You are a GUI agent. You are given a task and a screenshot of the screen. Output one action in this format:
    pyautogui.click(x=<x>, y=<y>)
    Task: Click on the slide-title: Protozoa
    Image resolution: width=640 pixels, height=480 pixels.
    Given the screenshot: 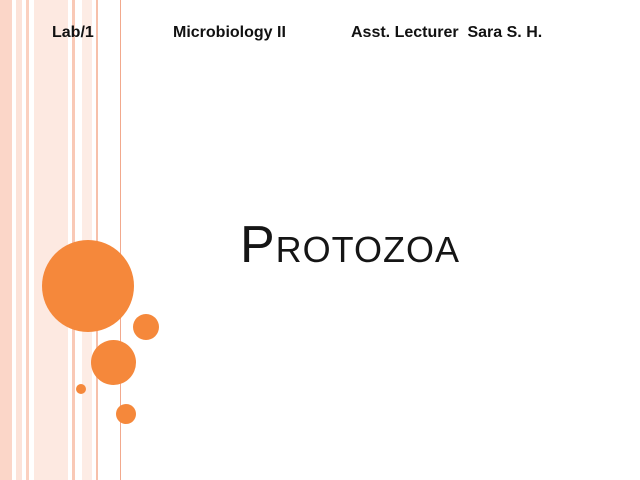 What is the action you would take?
    pyautogui.click(x=350, y=245)
    